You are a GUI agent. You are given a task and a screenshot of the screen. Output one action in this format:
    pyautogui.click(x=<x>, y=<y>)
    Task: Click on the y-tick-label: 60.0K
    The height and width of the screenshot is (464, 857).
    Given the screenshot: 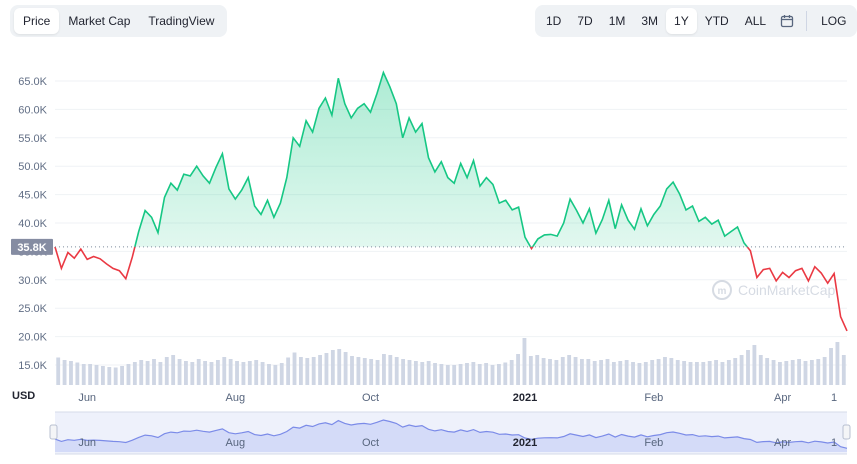 What is the action you would take?
    pyautogui.click(x=32, y=110)
    